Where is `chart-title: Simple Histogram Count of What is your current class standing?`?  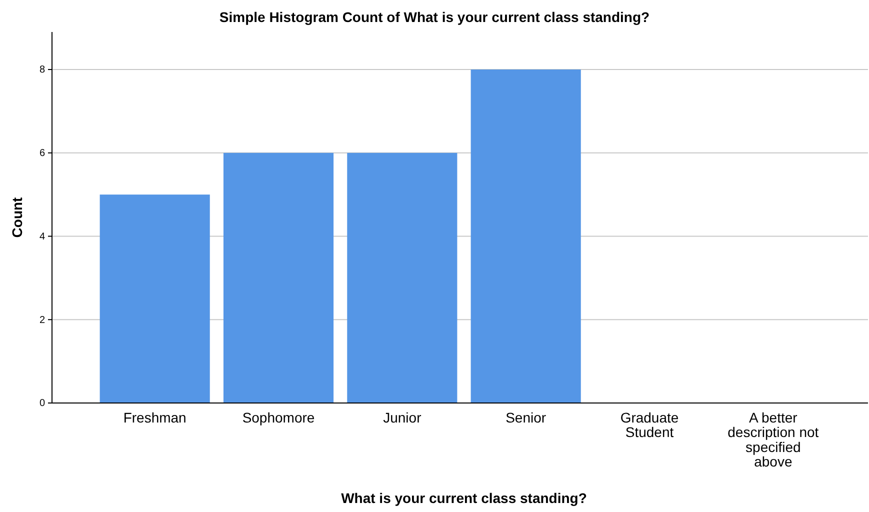
chart-title: Simple Histogram Count of What is your current class standing? is located at coordinates (434, 17).